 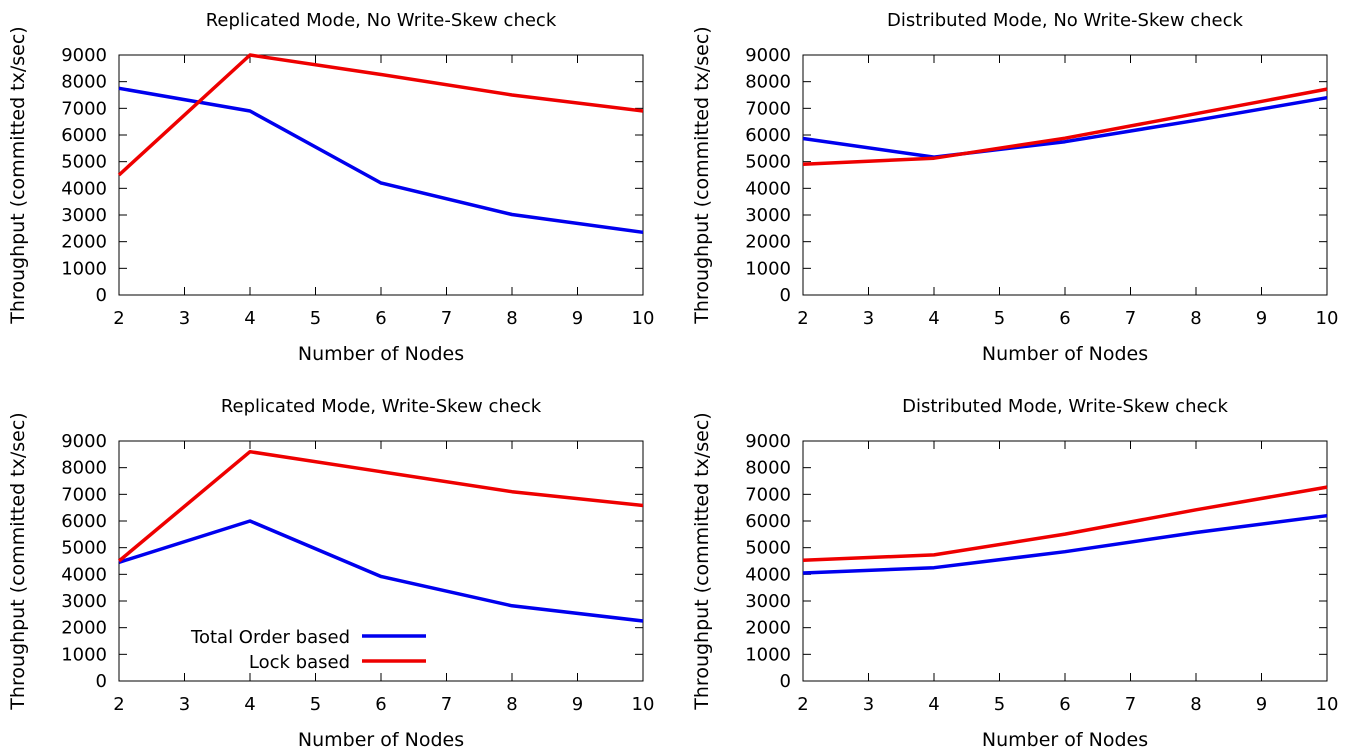 What do you see at coordinates (381, 20) in the screenshot?
I see `chart-title: Replicated Mode, No Write-Skew check` at bounding box center [381, 20].